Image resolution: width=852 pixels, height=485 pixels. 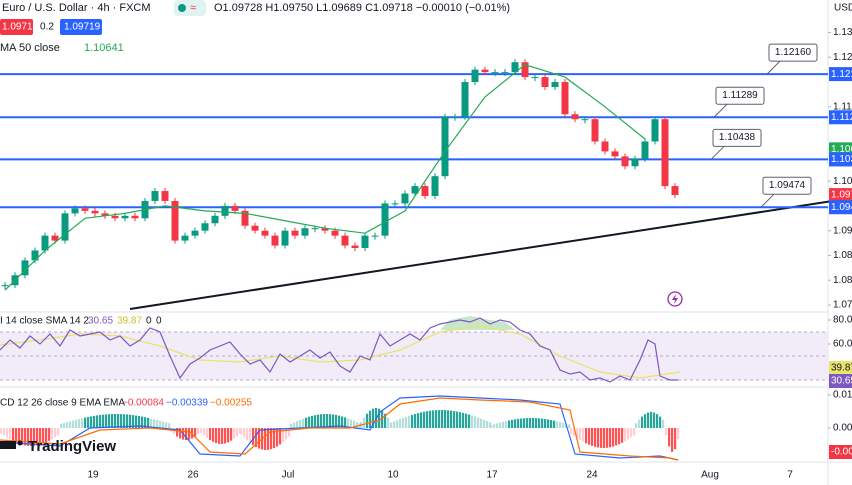 I want to click on macd-tag-text: -0.00, so click(x=841, y=452).